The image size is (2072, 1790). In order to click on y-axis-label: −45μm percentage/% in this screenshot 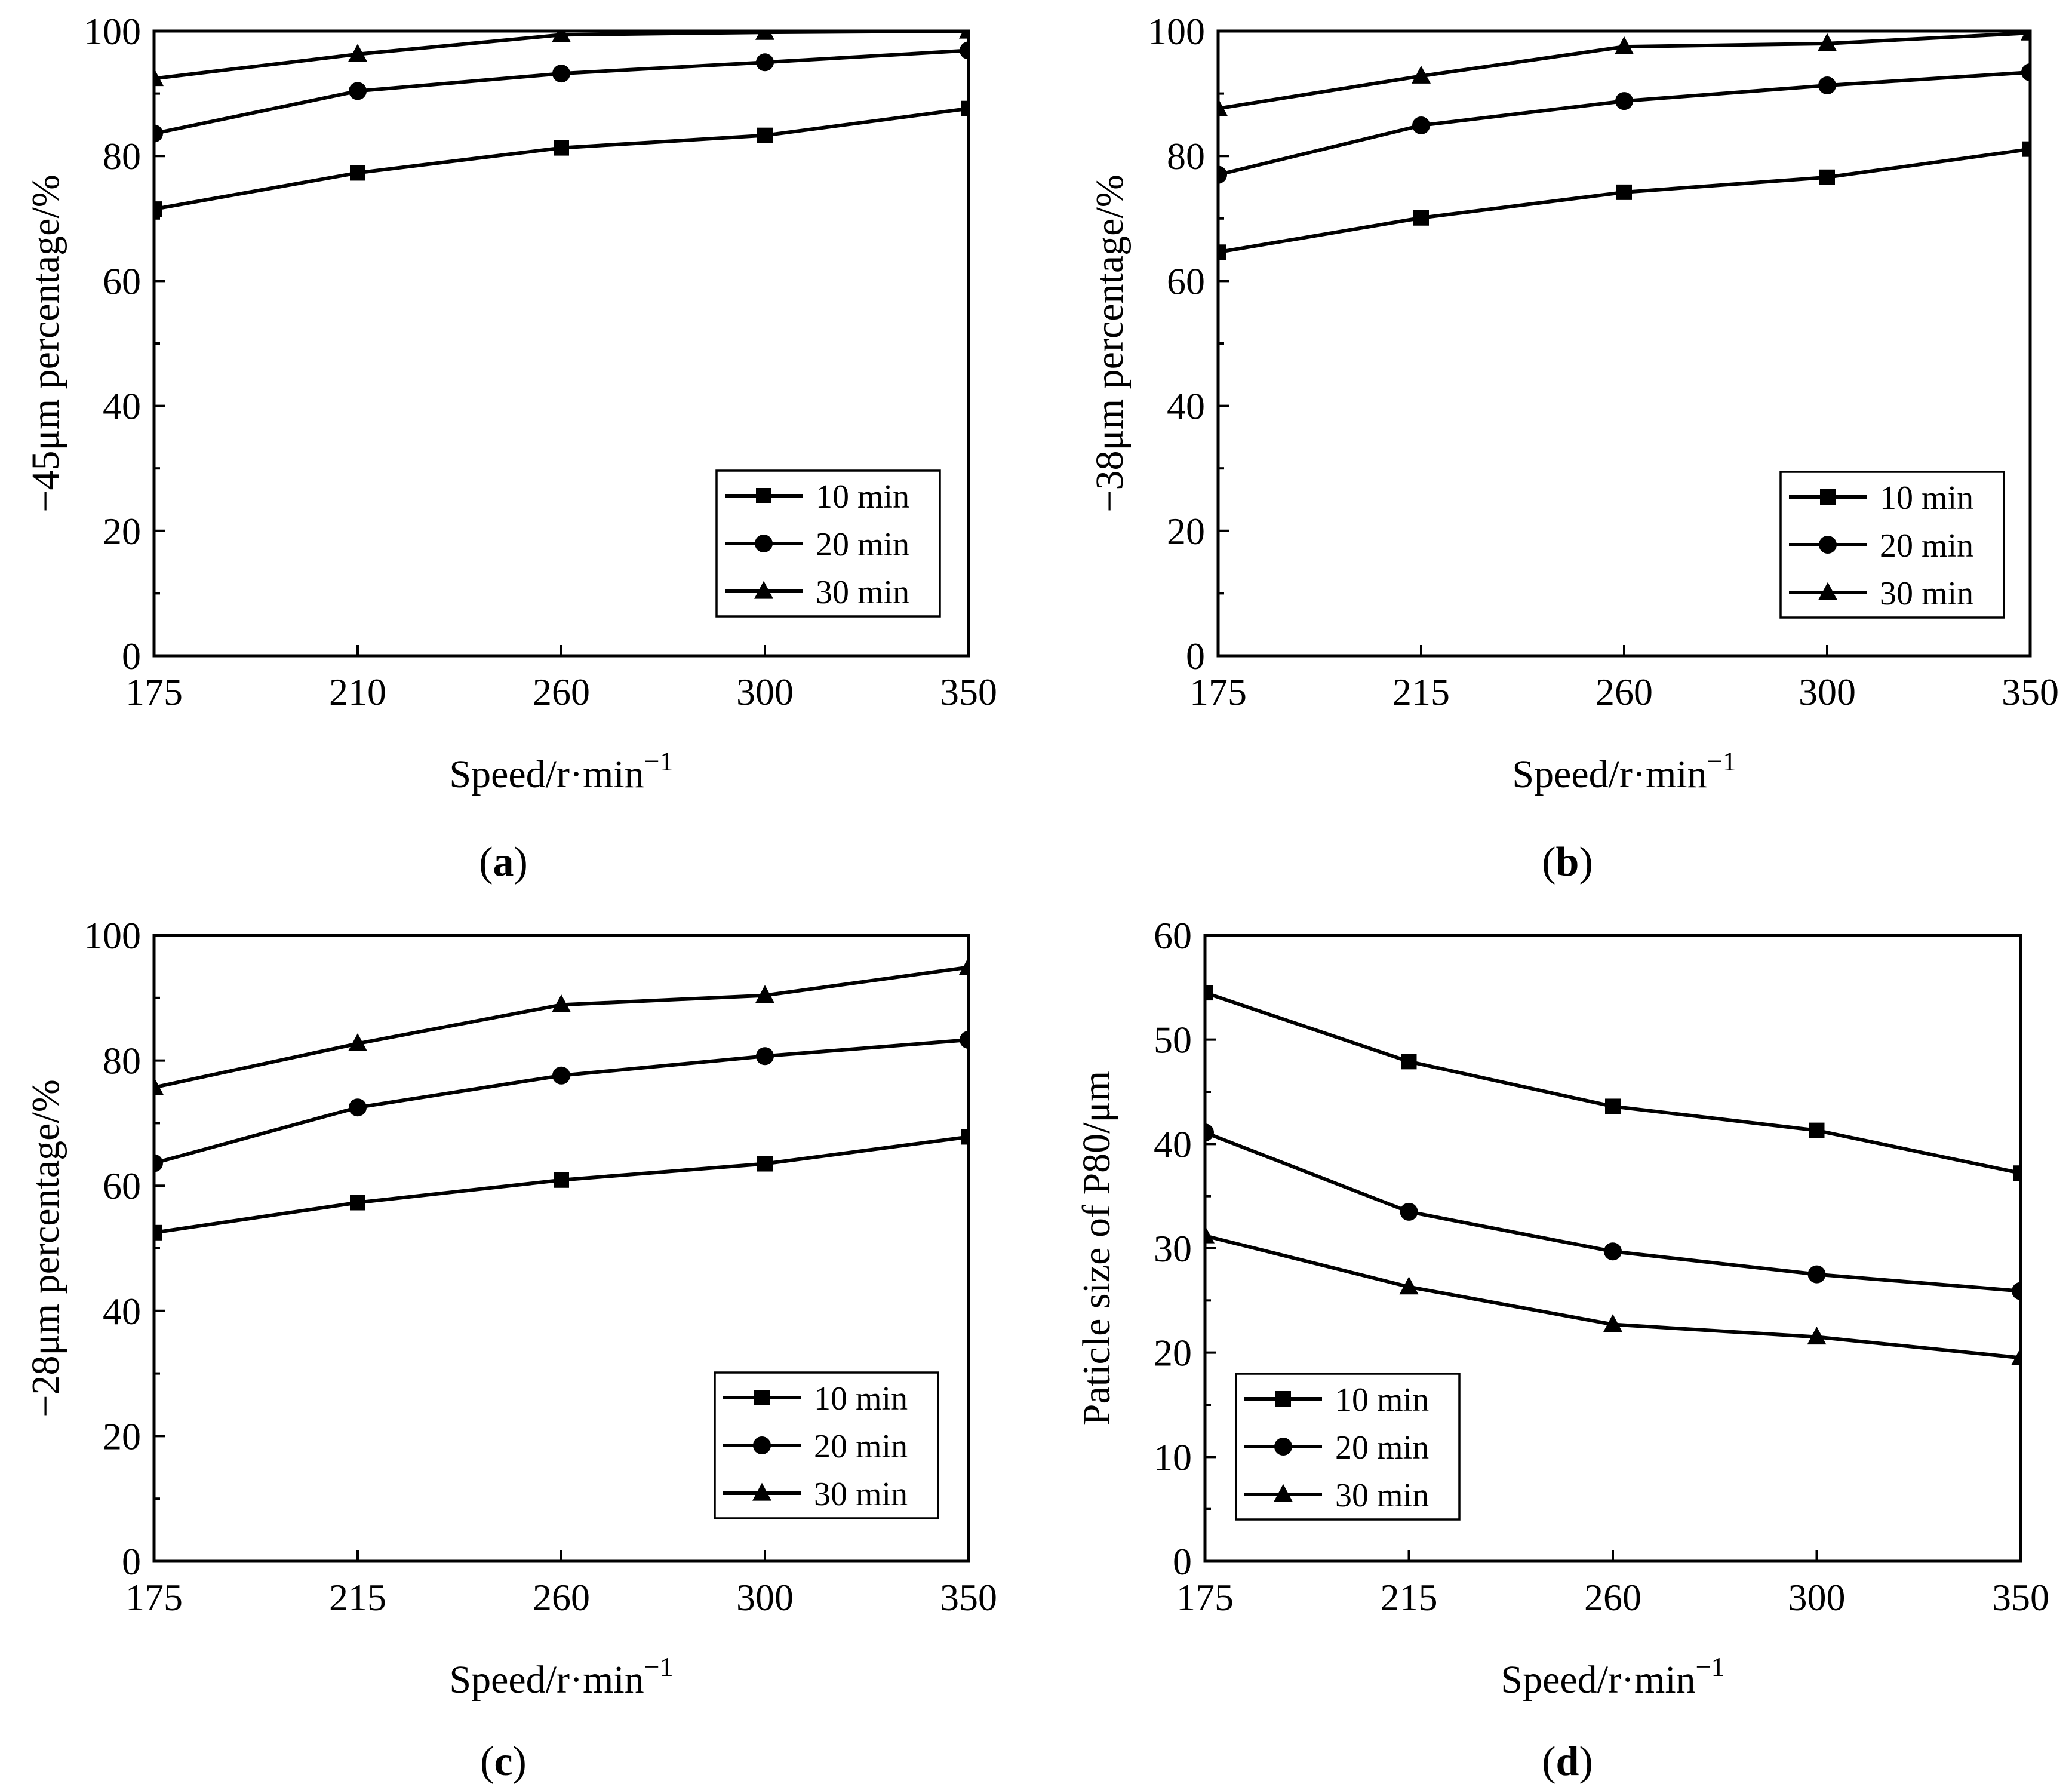, I will do `click(45, 343)`.